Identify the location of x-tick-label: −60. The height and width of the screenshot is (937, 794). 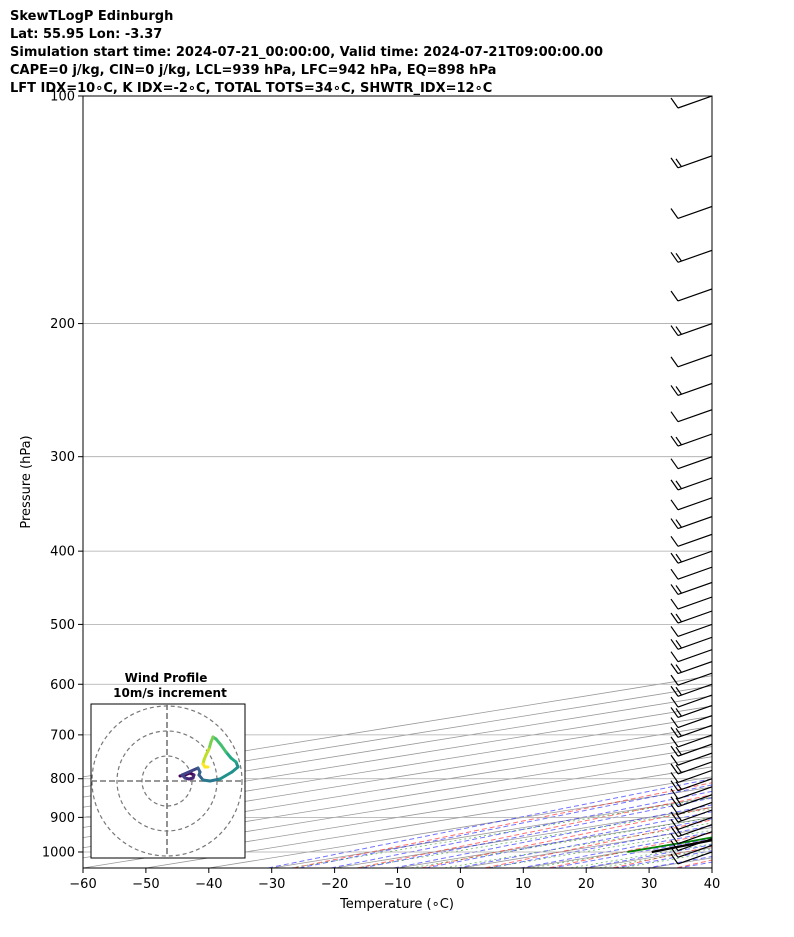
(82, 884).